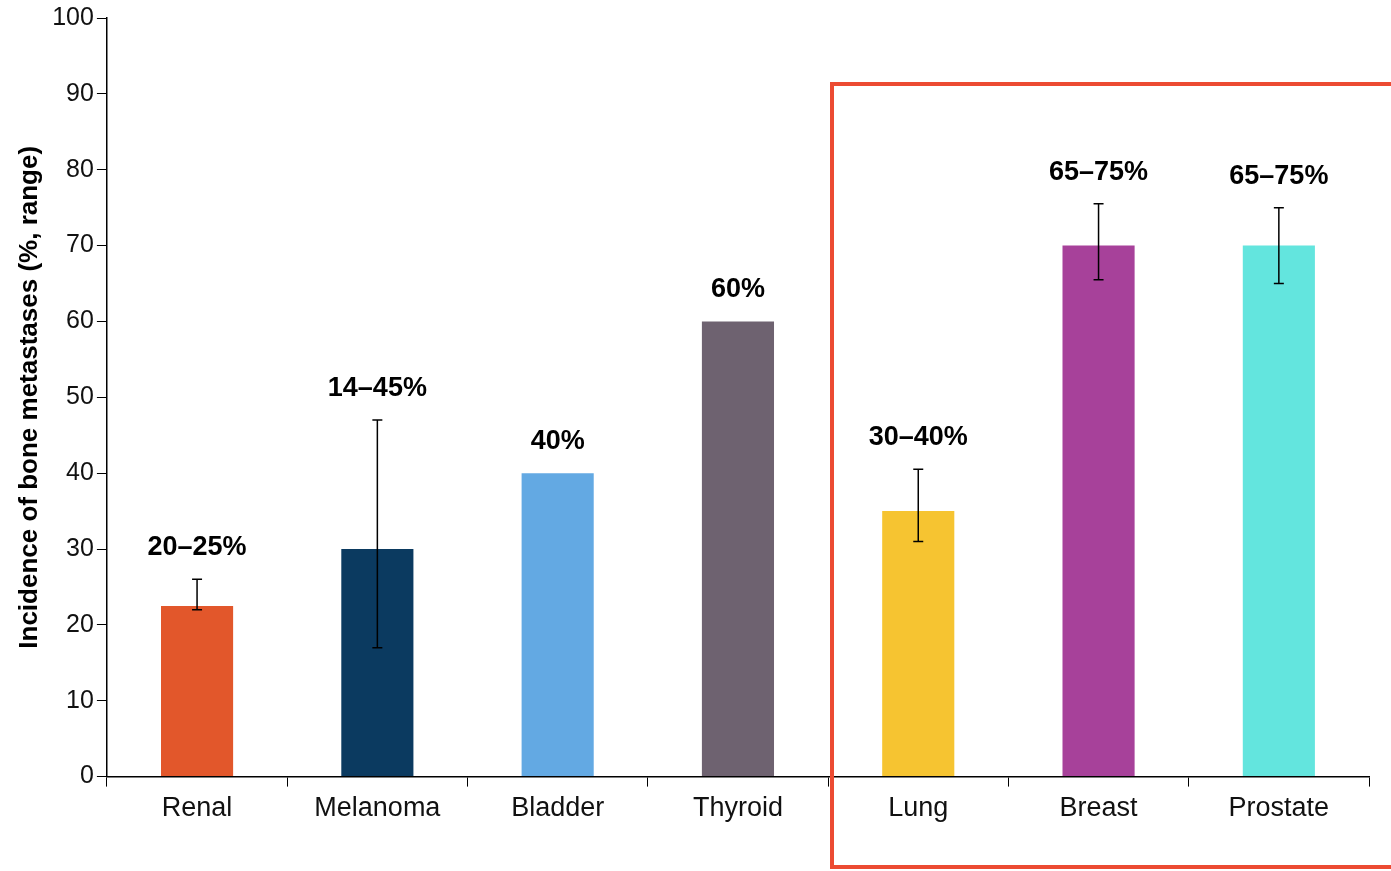 The width and height of the screenshot is (1391, 871). I want to click on x-tick-label: Thyroid, so click(737, 807).